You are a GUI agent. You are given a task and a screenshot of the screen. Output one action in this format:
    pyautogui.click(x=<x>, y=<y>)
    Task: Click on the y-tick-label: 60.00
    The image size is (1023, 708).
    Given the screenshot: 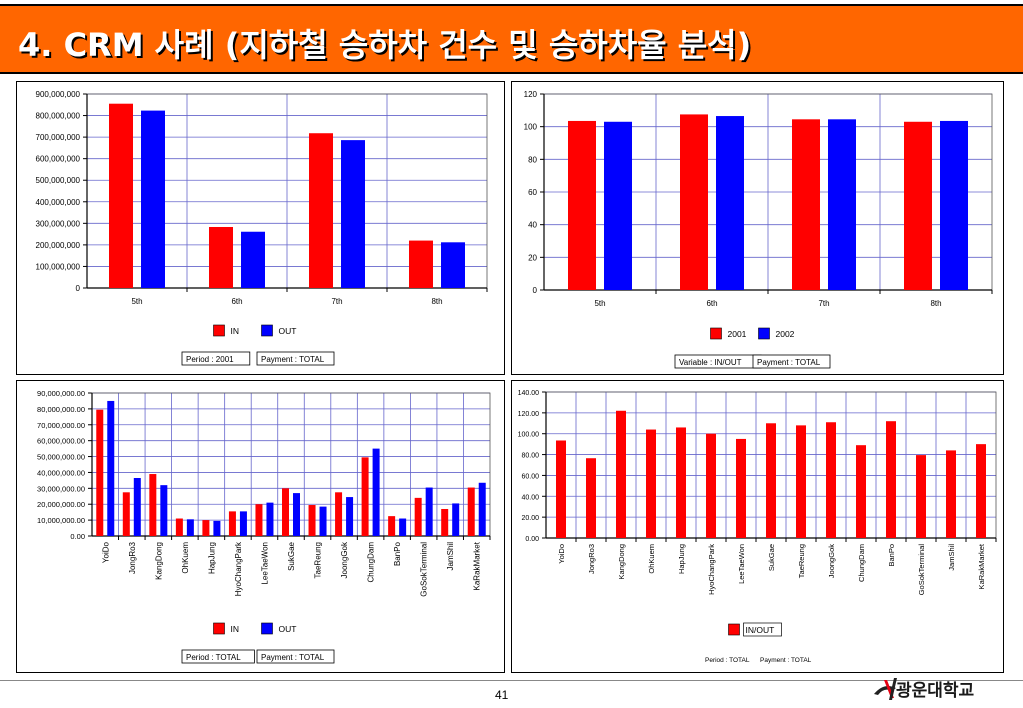 What is the action you would take?
    pyautogui.click(x=530, y=476)
    